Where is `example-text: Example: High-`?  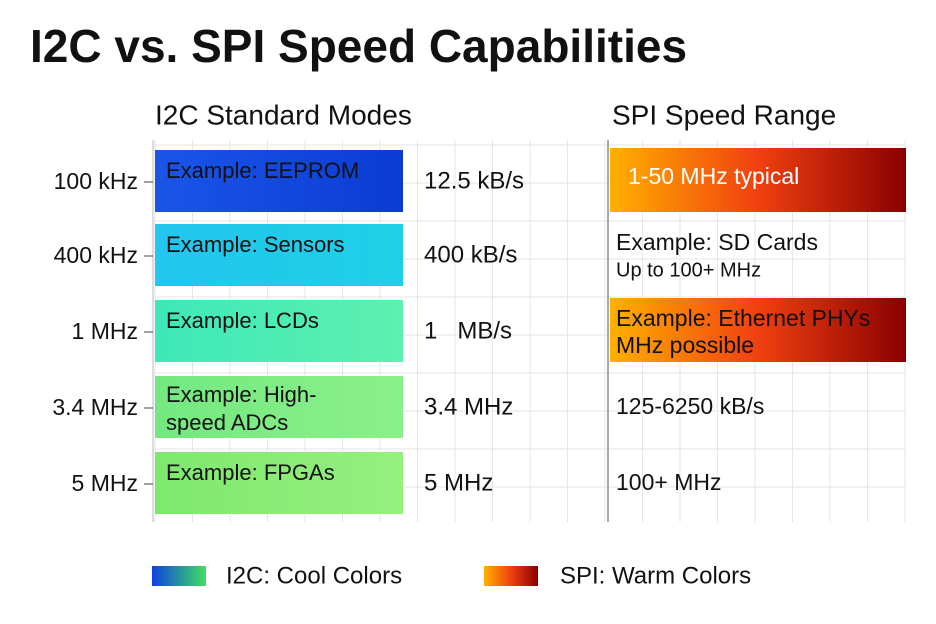 example-text: Example: High- is located at coordinates (241, 394).